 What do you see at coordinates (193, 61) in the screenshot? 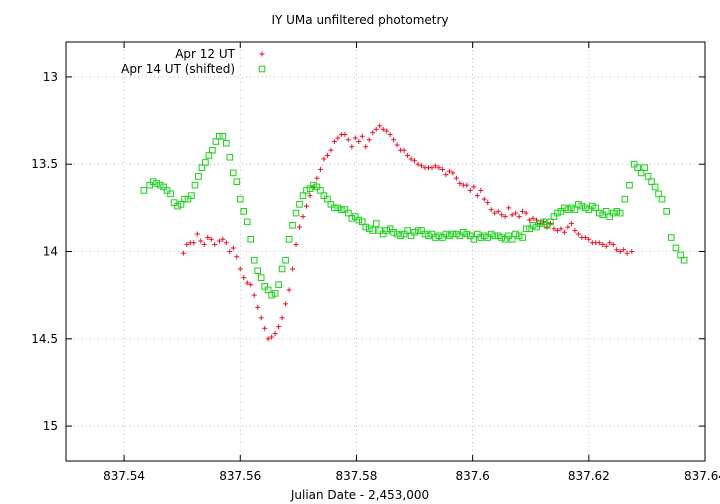
I see `legend: Apr 12 UT Apr 14 UT (shifted)` at bounding box center [193, 61].